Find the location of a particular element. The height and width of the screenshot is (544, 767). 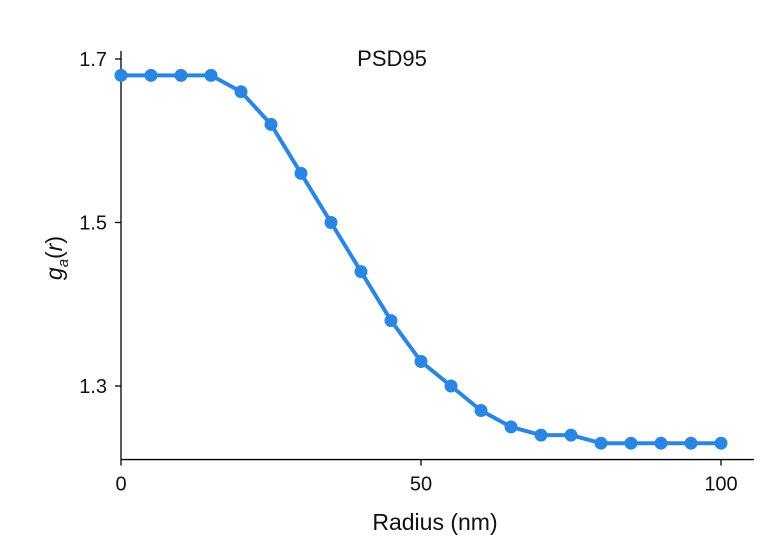

y-tick-label: 1.5 is located at coordinates (93, 224).